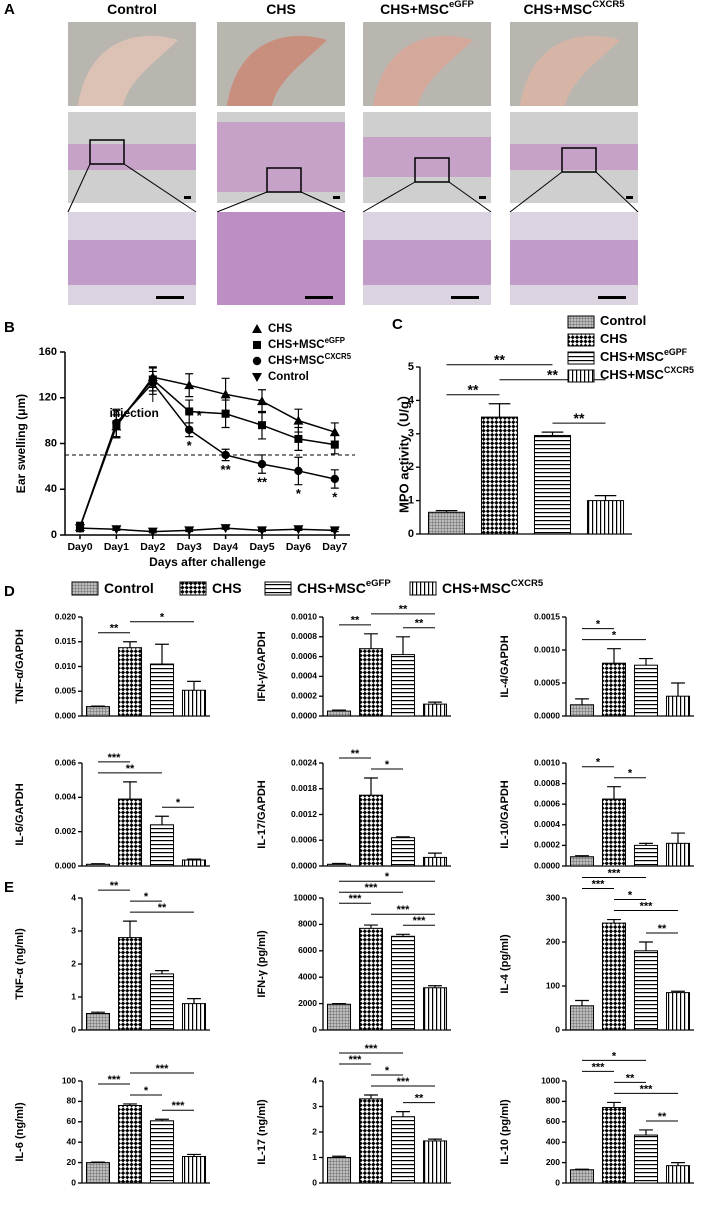 The width and height of the screenshot is (705, 1209). What do you see at coordinates (129, 588) in the screenshot?
I see `legend-label: Control` at bounding box center [129, 588].